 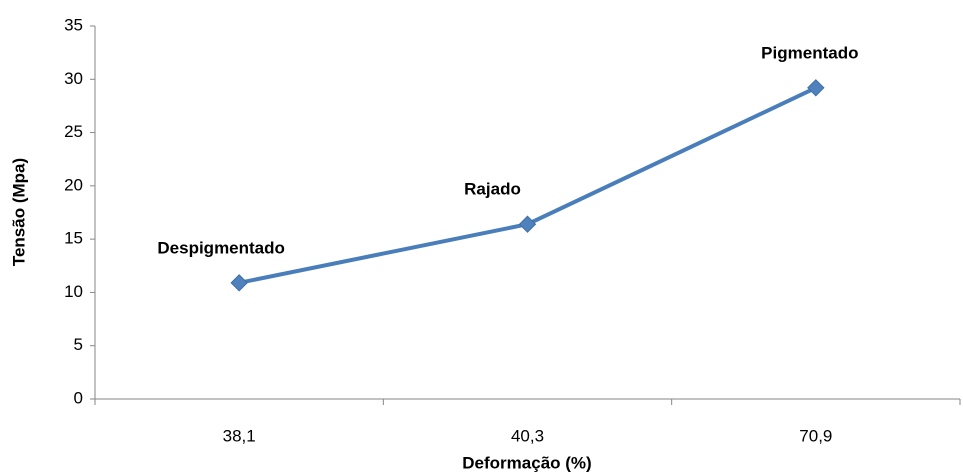 What do you see at coordinates (527, 435) in the screenshot?
I see `x-tick-label: 40,3` at bounding box center [527, 435].